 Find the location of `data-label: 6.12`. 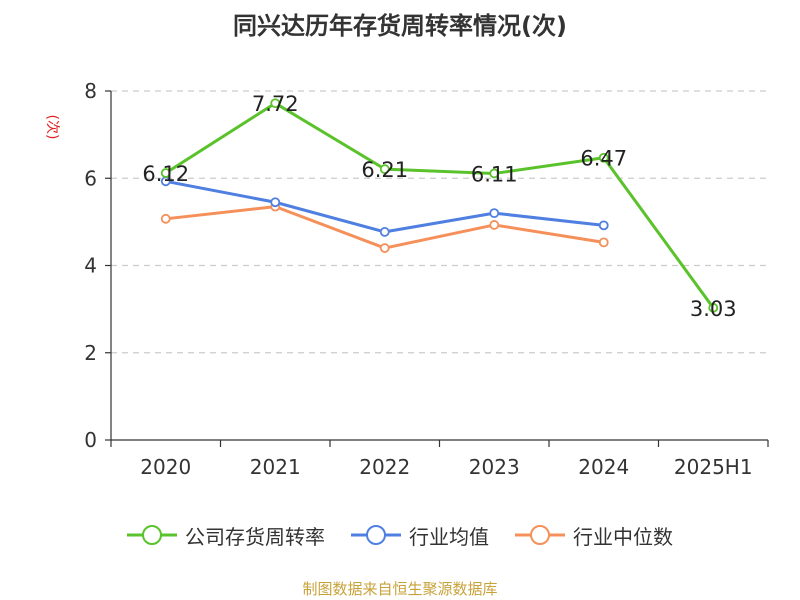

data-label: 6.12 is located at coordinates (165, 174).